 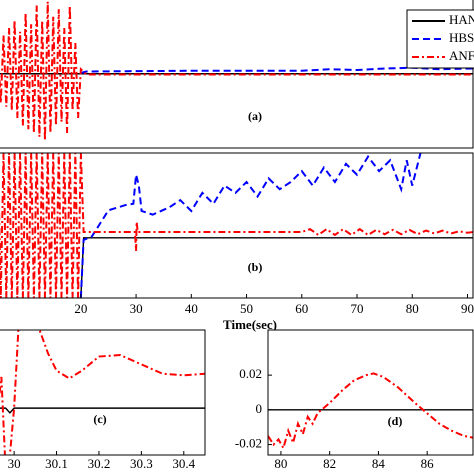 I want to click on x-tick-label: 30.2, so click(x=99, y=463).